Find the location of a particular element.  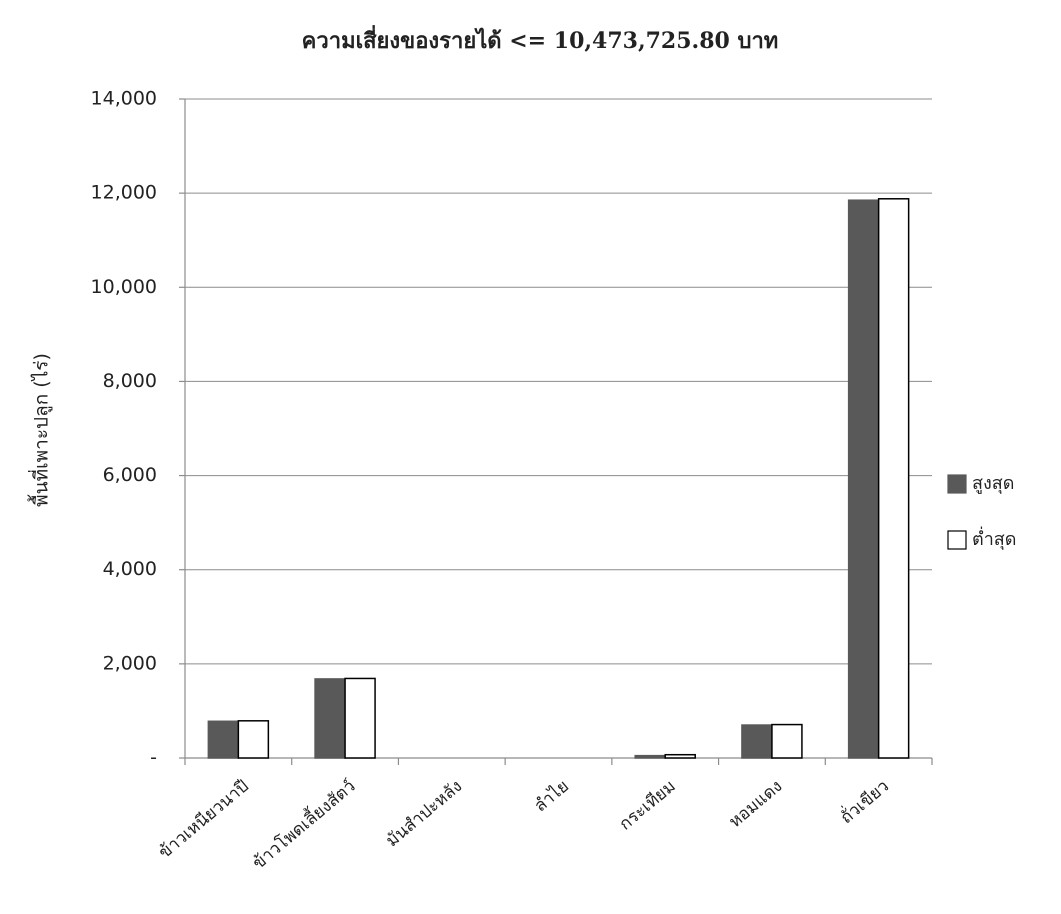

x-tick-label: หอมแดง is located at coordinates (755, 804).